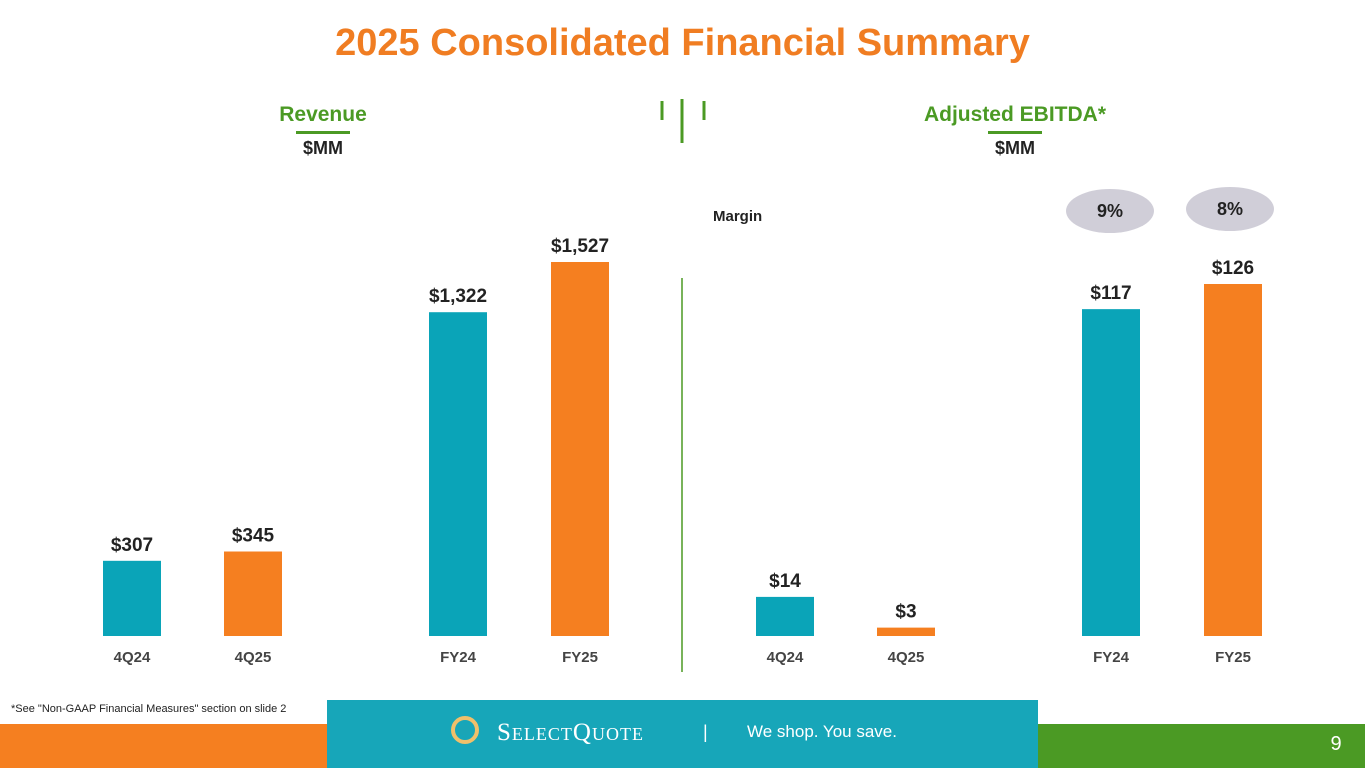 The width and height of the screenshot is (1365, 768). I want to click on ebitda-bar-fy24, so click(1111, 472).